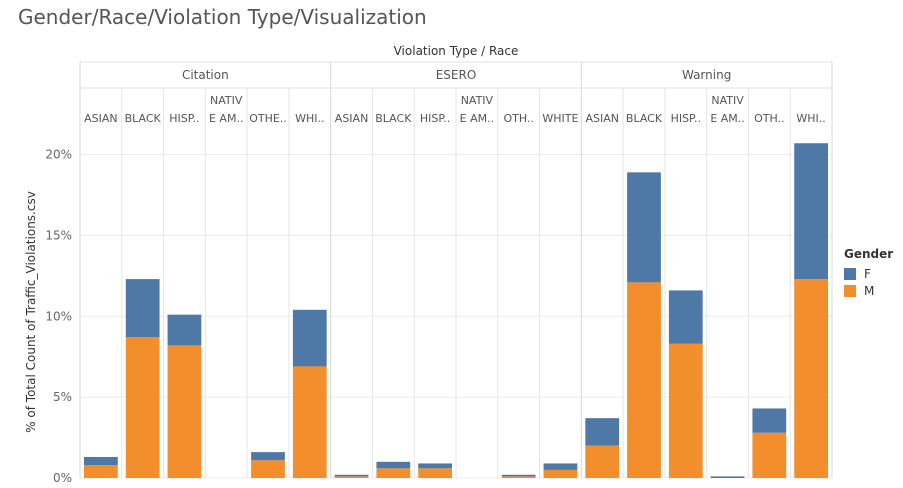  Describe the element at coordinates (222, 17) in the screenshot. I see `chart-title: Gender/Race/Violation Type/Visualization` at that location.